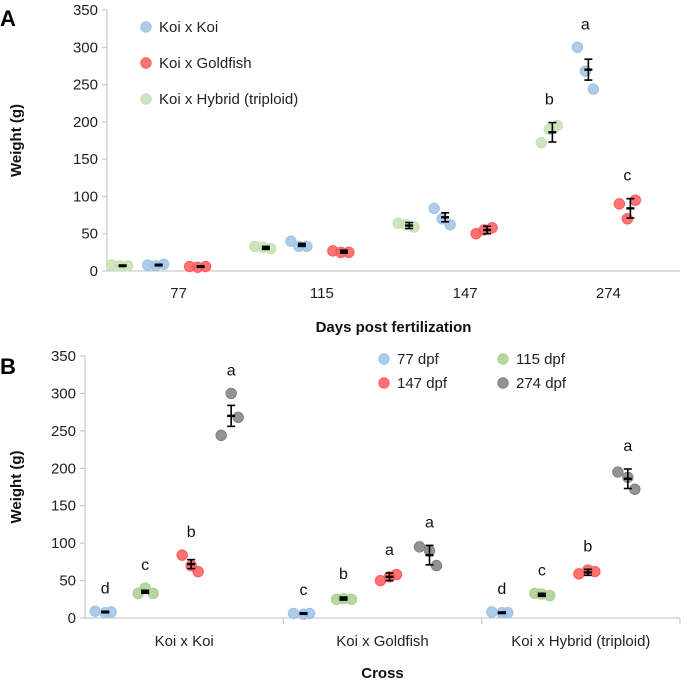 This screenshot has height=684, width=690. What do you see at coordinates (205, 63) in the screenshot?
I see `legend-label: Koi x Goldfish` at bounding box center [205, 63].